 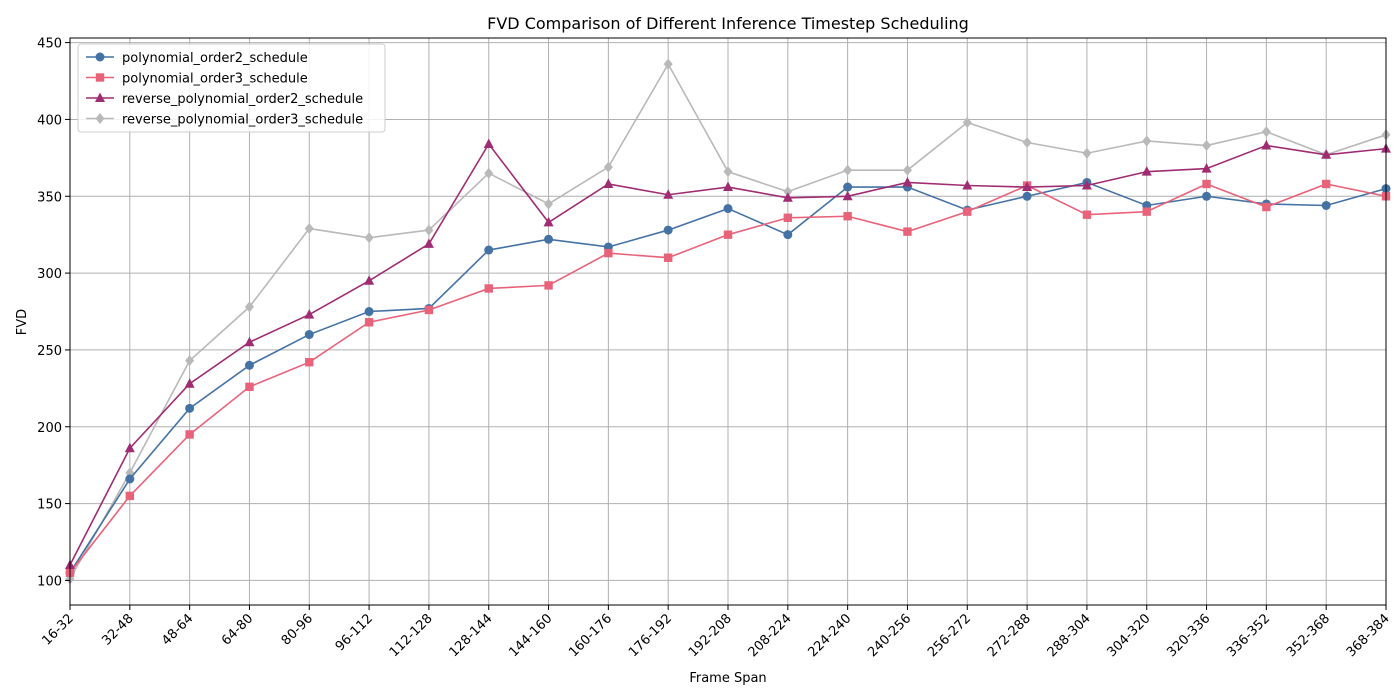 What do you see at coordinates (49, 274) in the screenshot?
I see `y-tick-label: 300` at bounding box center [49, 274].